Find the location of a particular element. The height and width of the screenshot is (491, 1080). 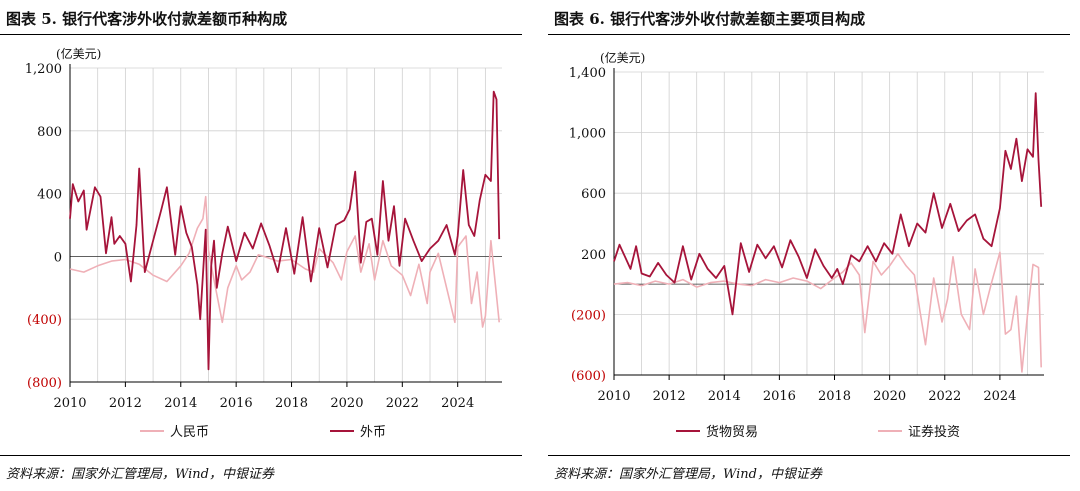

series-line-人民币 is located at coordinates (284, 261).